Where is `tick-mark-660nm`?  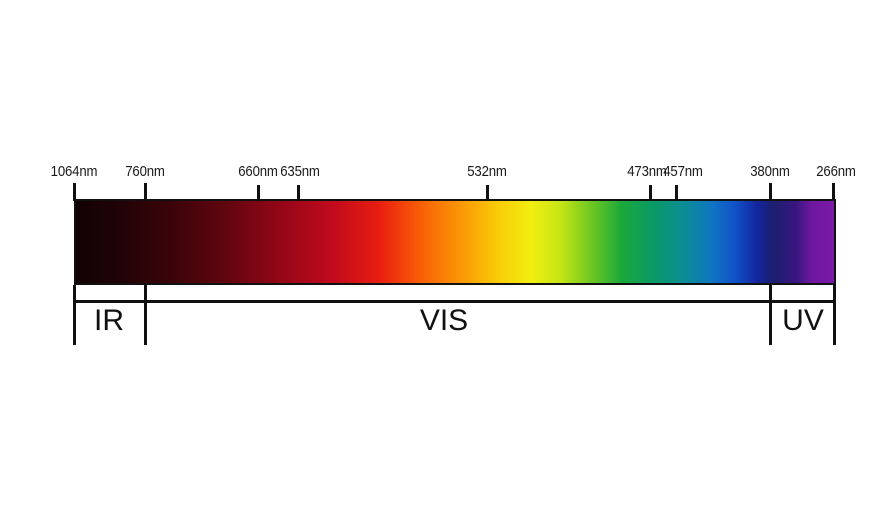 tick-mark-660nm is located at coordinates (258, 192).